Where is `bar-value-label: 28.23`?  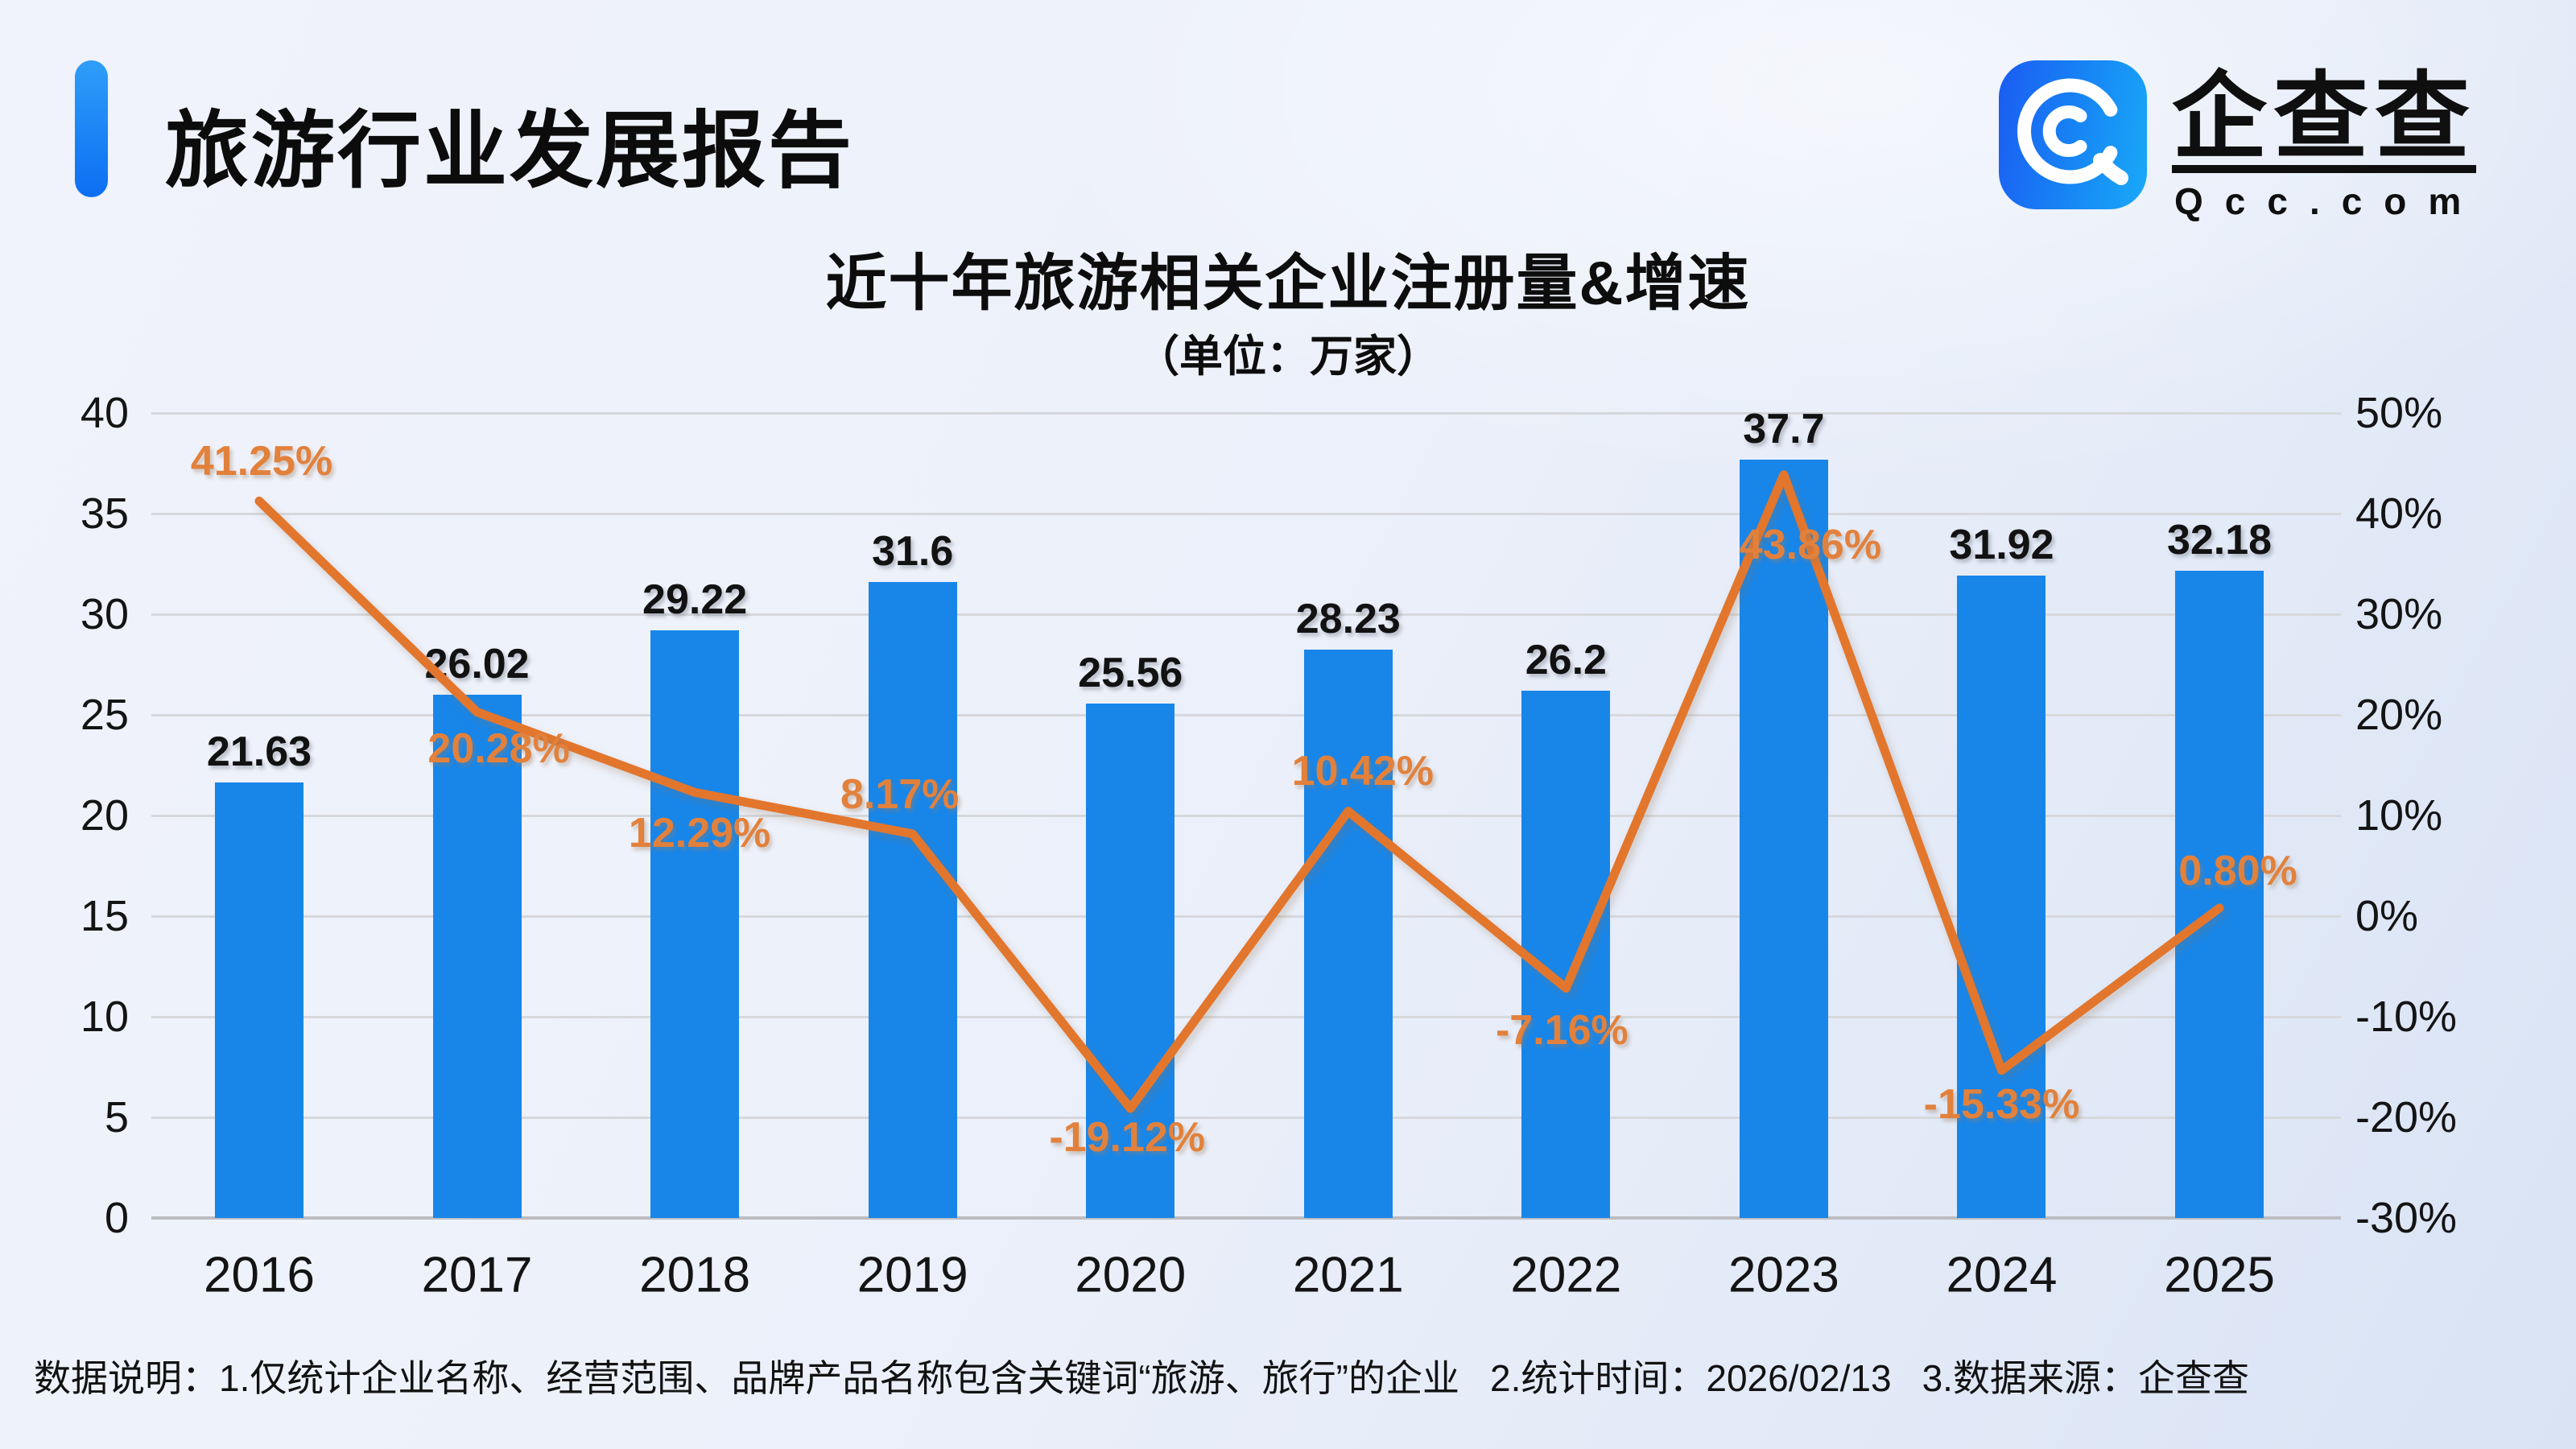 bar-value-label: 28.23 is located at coordinates (1348, 619).